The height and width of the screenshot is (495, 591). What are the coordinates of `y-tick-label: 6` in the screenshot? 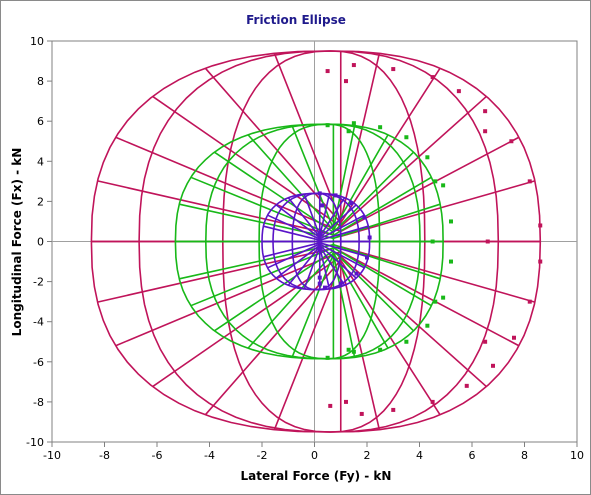 It's located at (40, 121).